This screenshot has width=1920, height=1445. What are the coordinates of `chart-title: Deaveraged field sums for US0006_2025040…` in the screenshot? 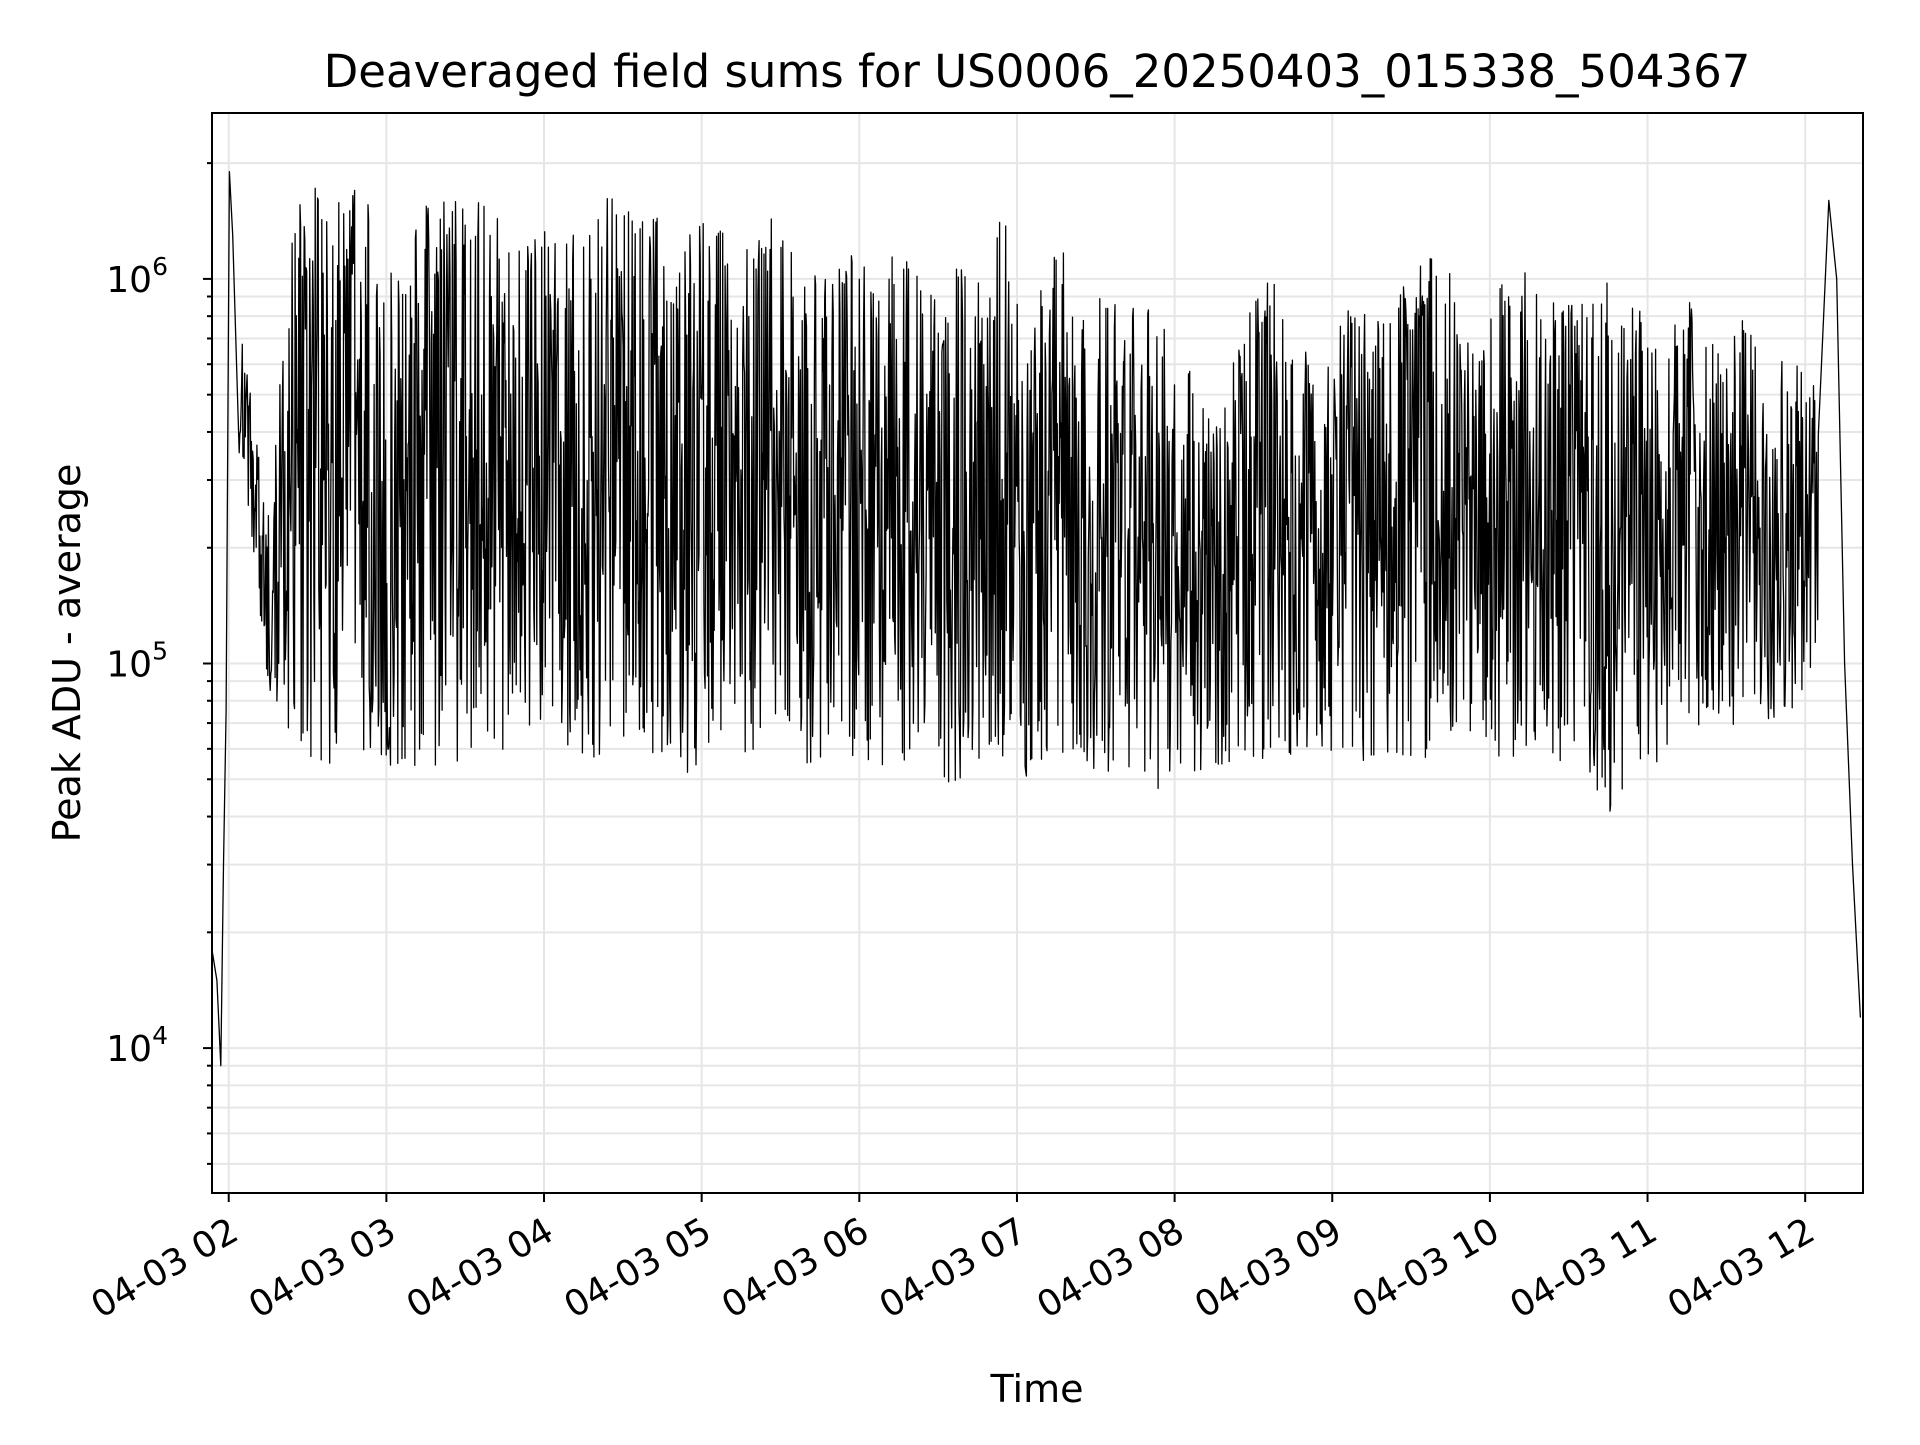 It's located at (1037, 71).